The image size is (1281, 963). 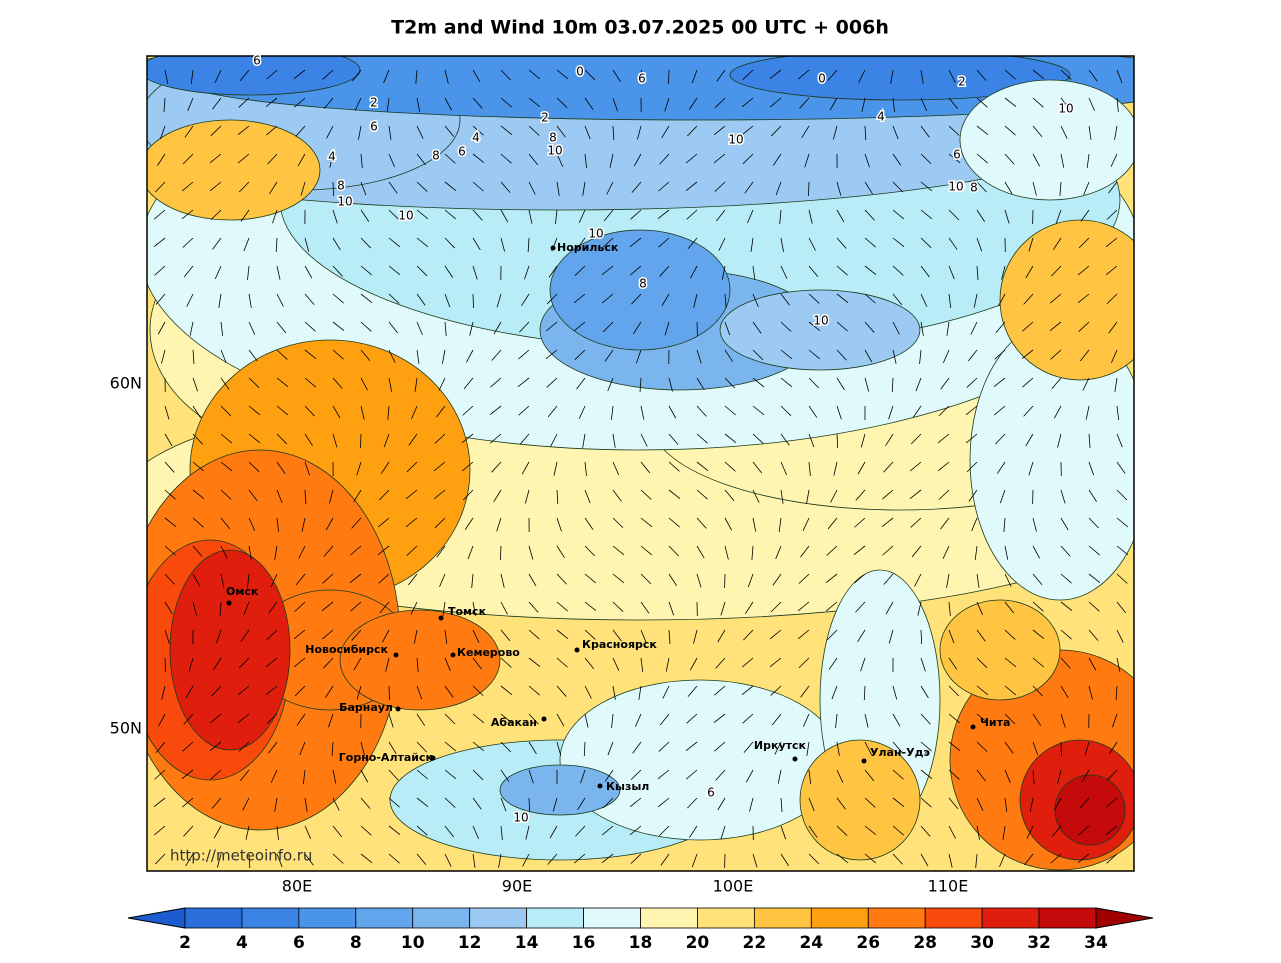 I want to click on city-marker, so click(x=864, y=761).